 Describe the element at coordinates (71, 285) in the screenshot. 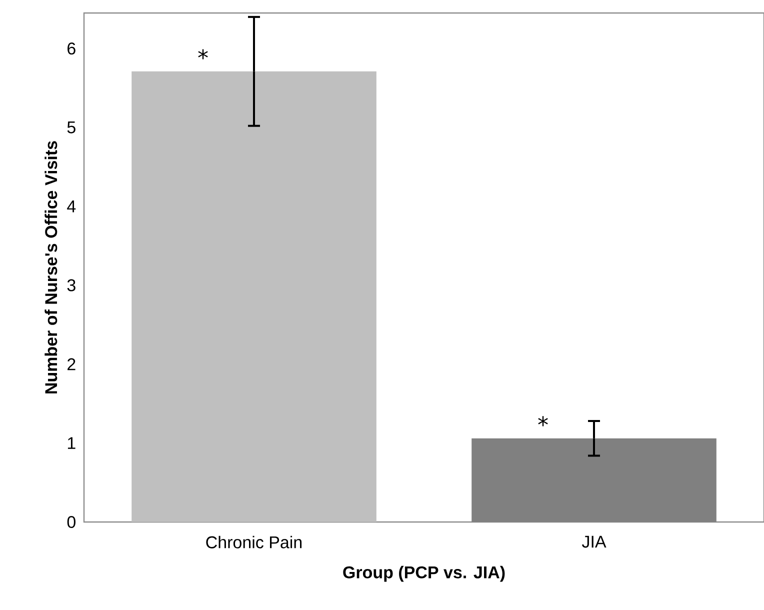

I see `y-tick-label: 3` at that location.